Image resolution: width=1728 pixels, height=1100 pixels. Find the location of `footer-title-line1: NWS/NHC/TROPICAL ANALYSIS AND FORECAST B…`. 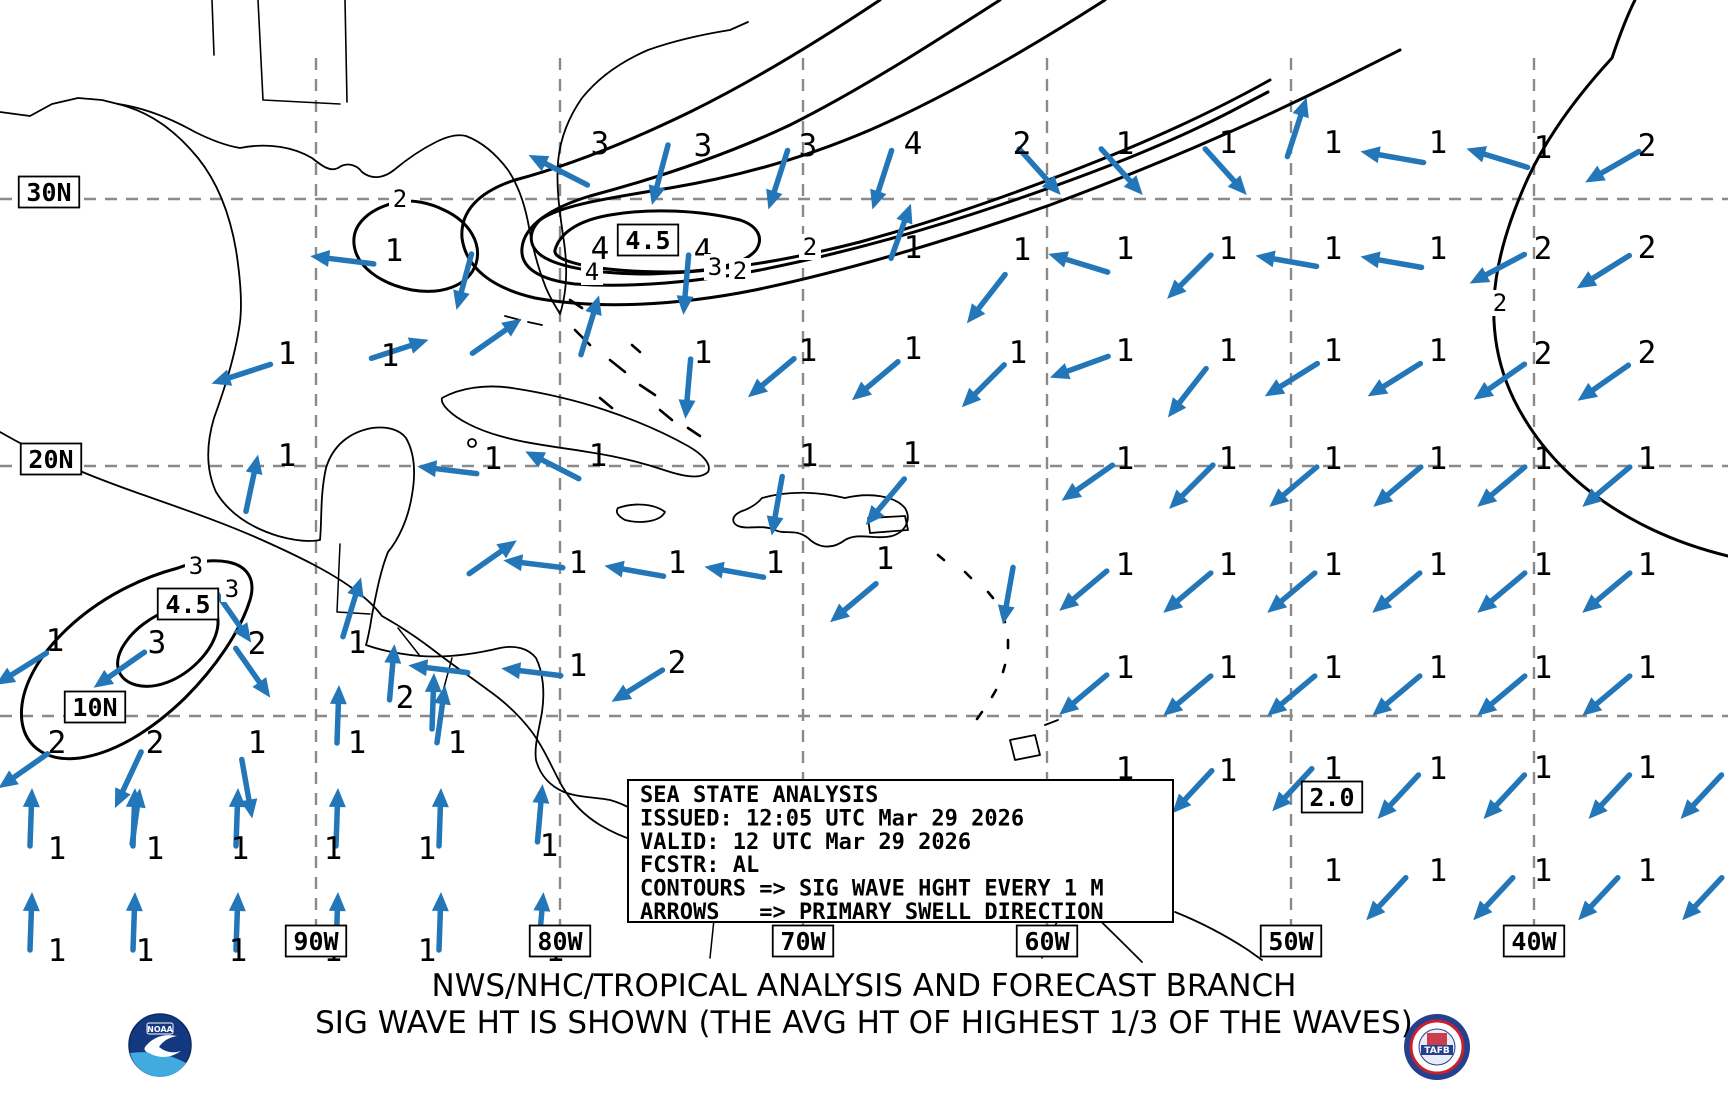

footer-title-line1: NWS/NHC/TROPICAL ANALYSIS AND FORECAST B… is located at coordinates (864, 986).